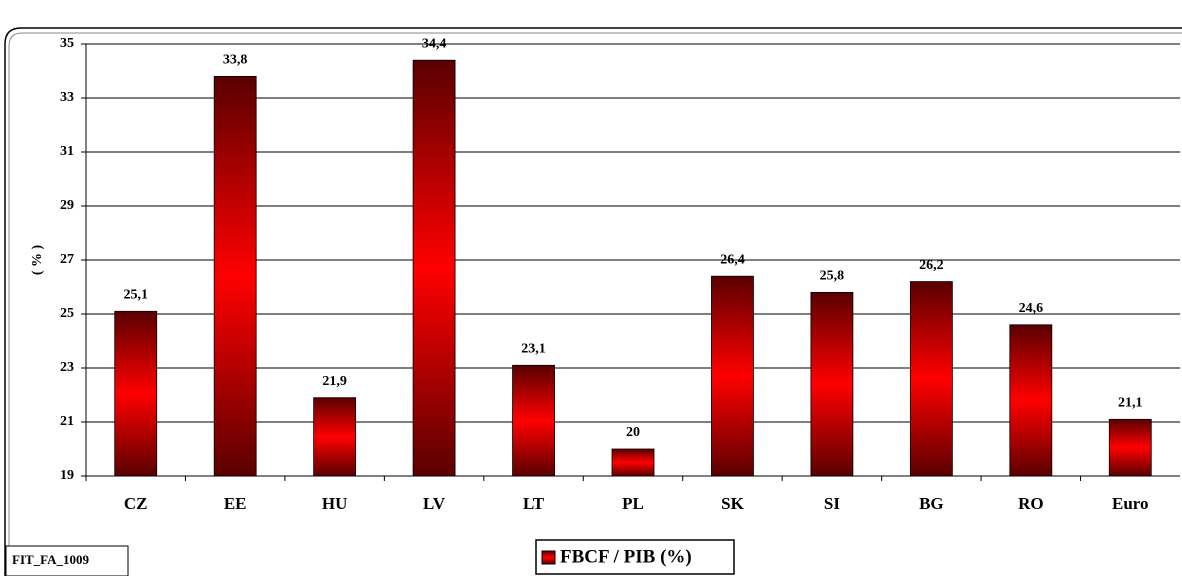 The height and width of the screenshot is (576, 1182). I want to click on x-tick-label: LV, so click(434, 503).